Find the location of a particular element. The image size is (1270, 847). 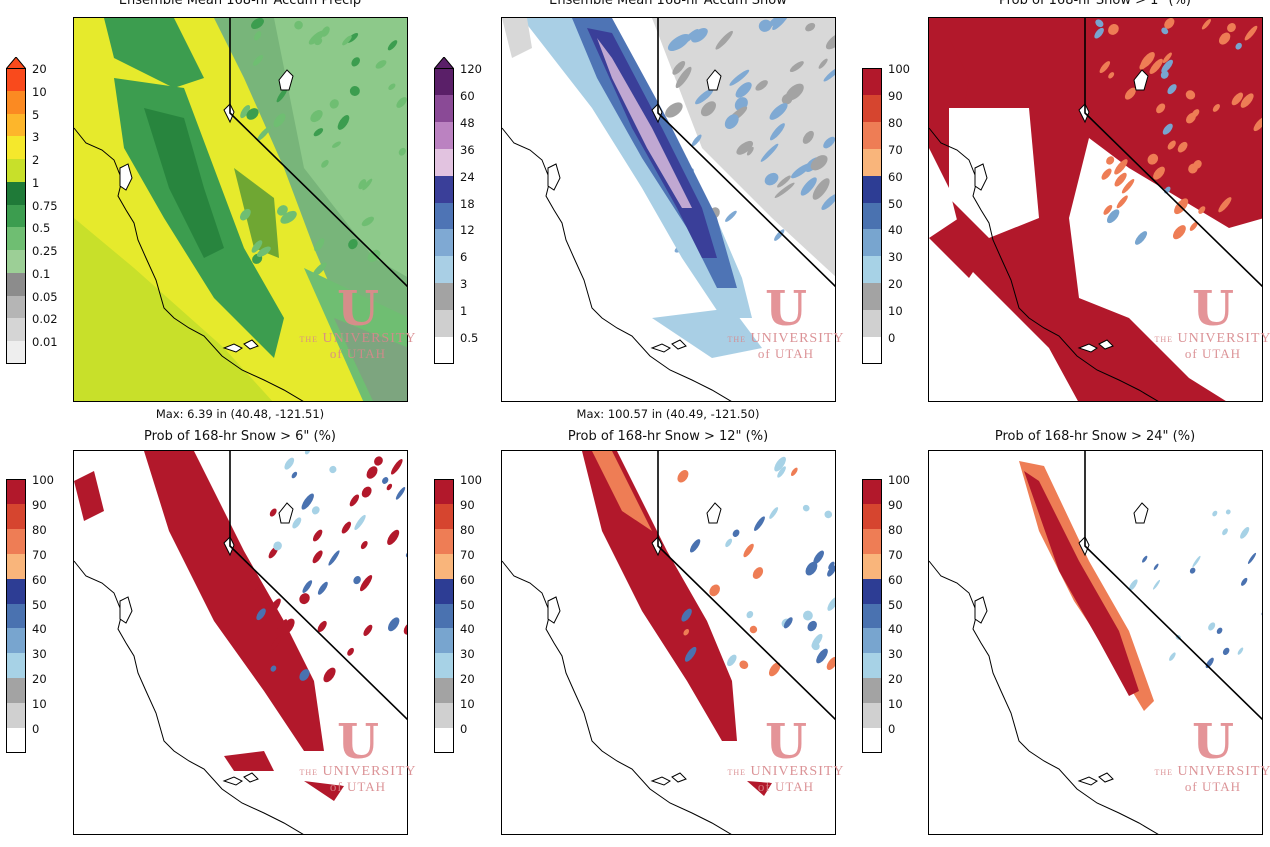

colorbar-tick-label: 0 is located at coordinates (36, 729).